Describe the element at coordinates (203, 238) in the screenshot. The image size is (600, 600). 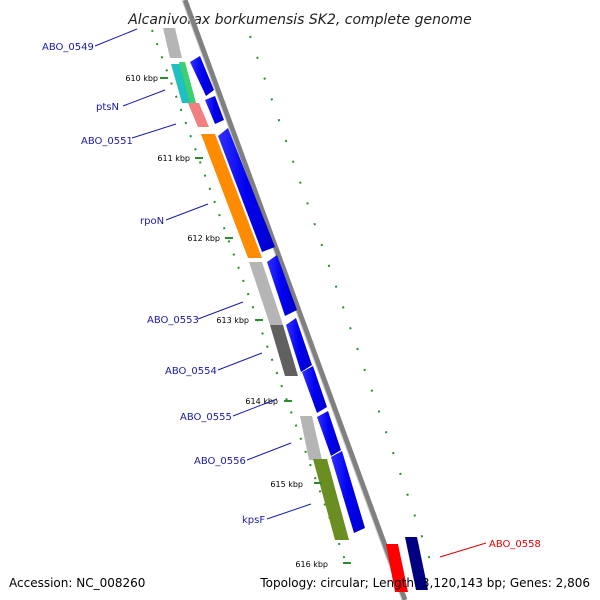
I see `kbp-label: 612 kbp` at that location.